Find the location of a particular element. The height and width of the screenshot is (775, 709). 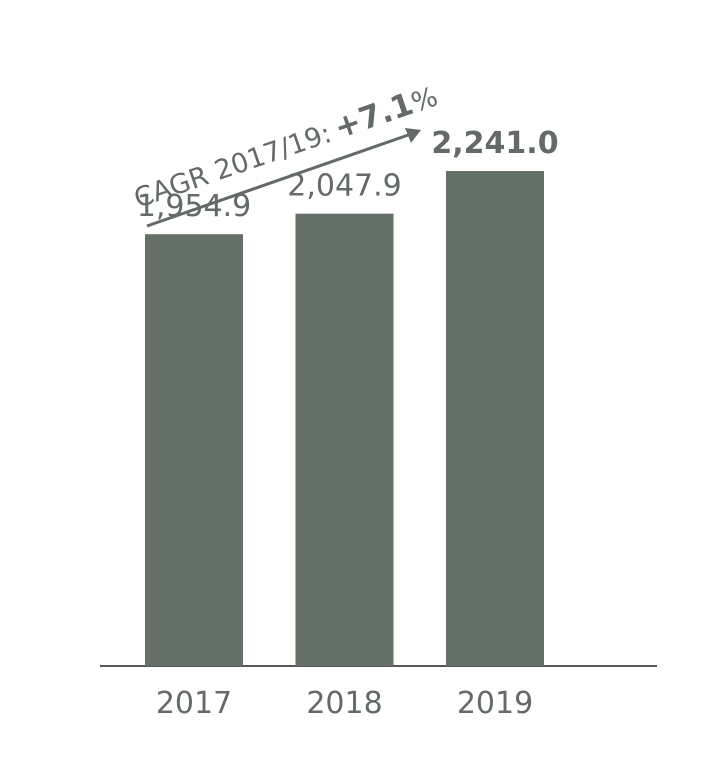

cagr-arrow is located at coordinates (280, 179).